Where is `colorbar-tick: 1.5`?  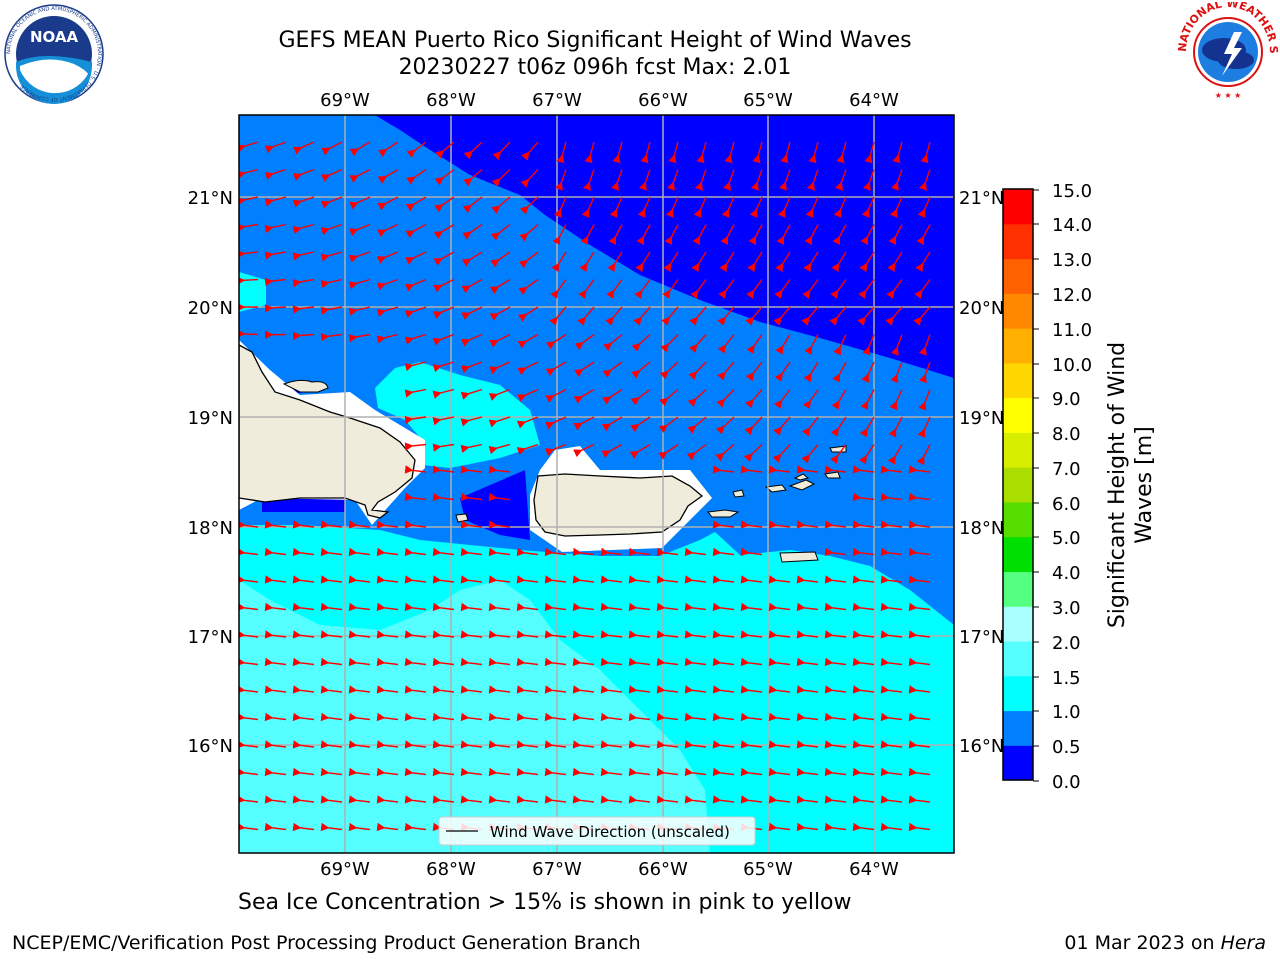 colorbar-tick: 1.5 is located at coordinates (1066, 678).